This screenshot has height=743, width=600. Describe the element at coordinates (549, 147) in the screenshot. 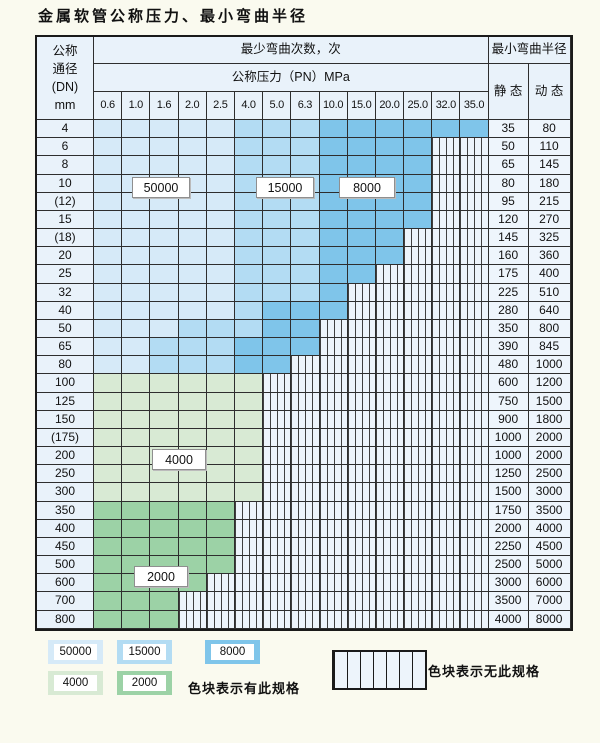

I see `dynamic-radius-cell: 110` at that location.